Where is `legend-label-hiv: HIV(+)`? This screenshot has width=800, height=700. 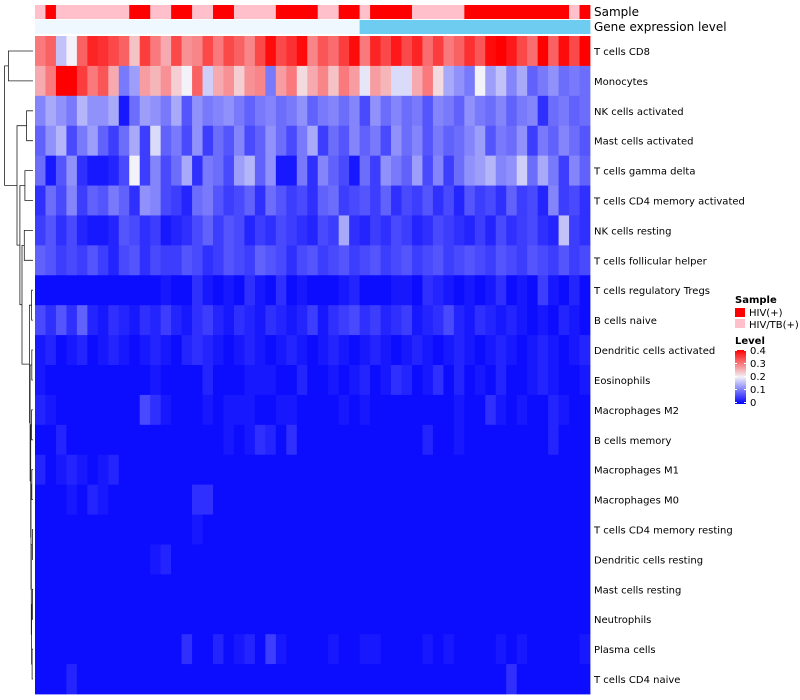
legend-label-hiv: HIV(+) is located at coordinates (766, 313).